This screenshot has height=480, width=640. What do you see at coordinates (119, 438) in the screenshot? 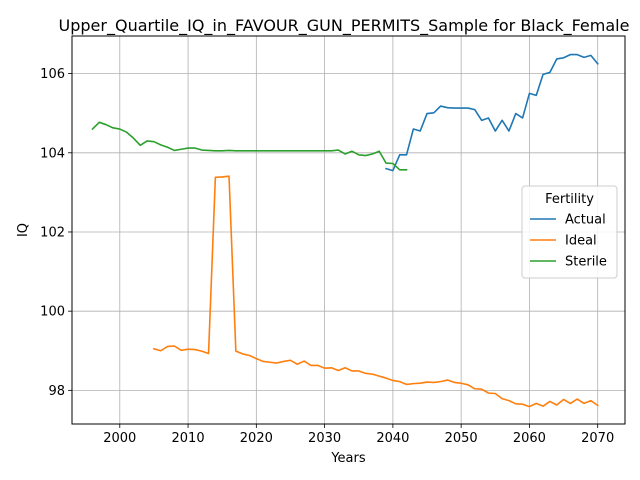
I see `x-tick-label: 2000` at bounding box center [119, 438].